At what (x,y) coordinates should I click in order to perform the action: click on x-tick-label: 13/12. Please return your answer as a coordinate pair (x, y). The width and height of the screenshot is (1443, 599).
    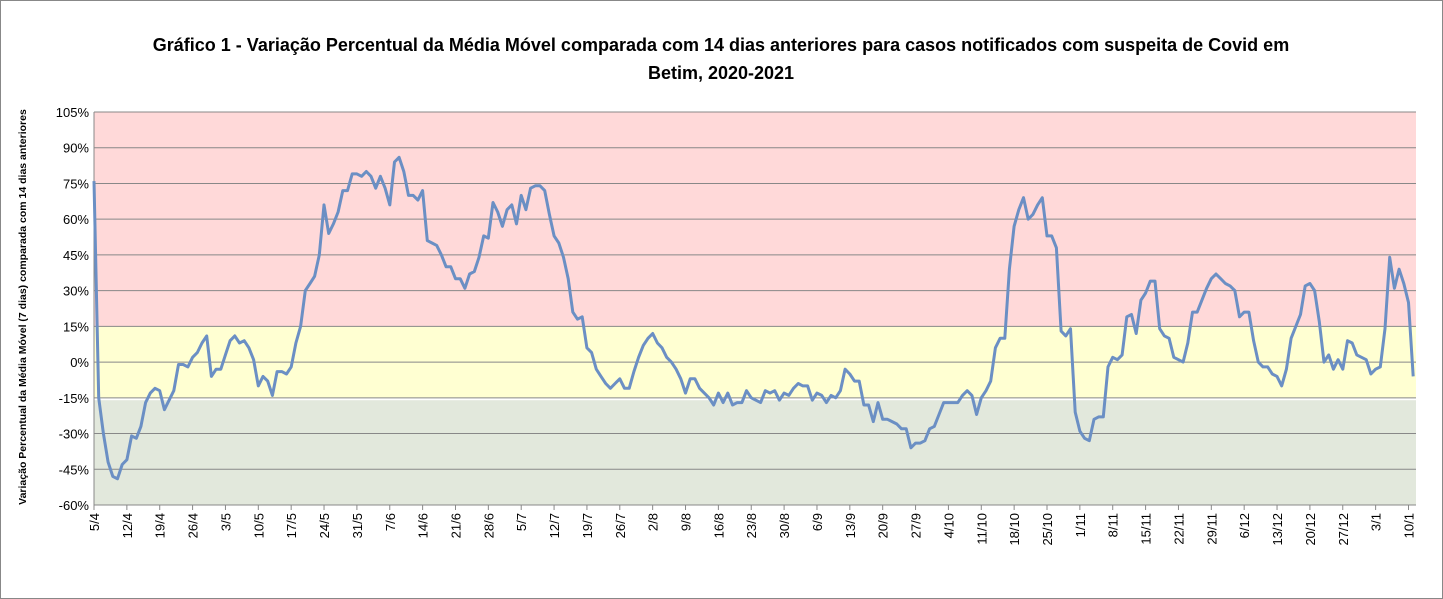
    Looking at the image, I should click on (1277, 529).